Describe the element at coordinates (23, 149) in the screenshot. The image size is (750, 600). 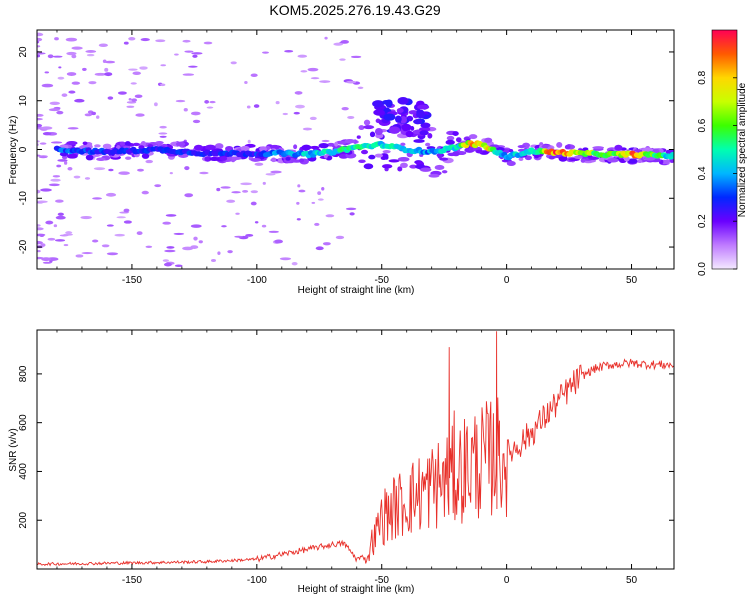
I see `spectrogram-ytick-label: 0` at that location.